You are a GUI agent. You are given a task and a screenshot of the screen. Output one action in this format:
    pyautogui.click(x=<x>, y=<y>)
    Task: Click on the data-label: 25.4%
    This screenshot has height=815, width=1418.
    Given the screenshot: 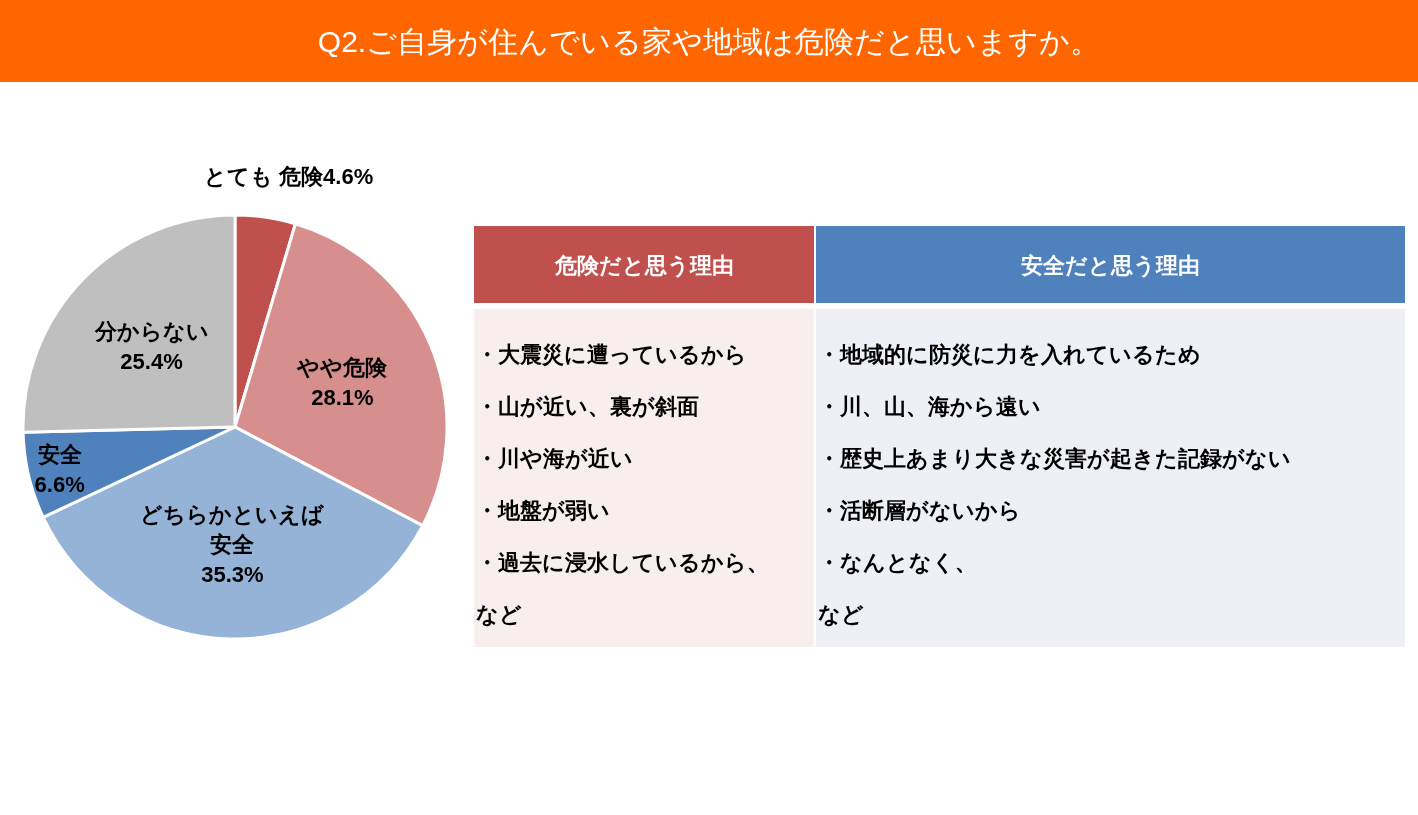 What is the action you would take?
    pyautogui.click(x=151, y=361)
    